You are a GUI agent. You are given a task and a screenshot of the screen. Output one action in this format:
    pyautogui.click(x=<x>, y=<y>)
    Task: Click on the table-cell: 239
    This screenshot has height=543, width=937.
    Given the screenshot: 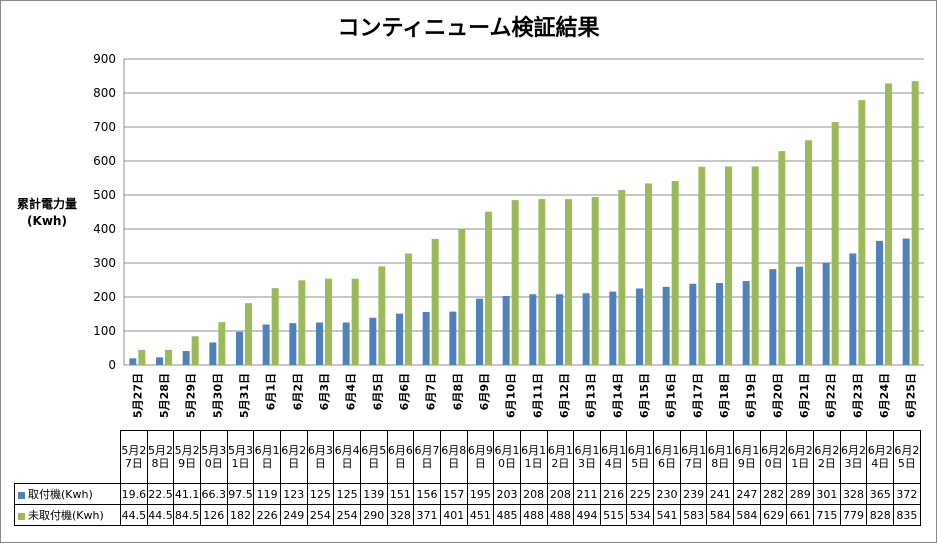 What is the action you would take?
    pyautogui.click(x=693, y=494)
    